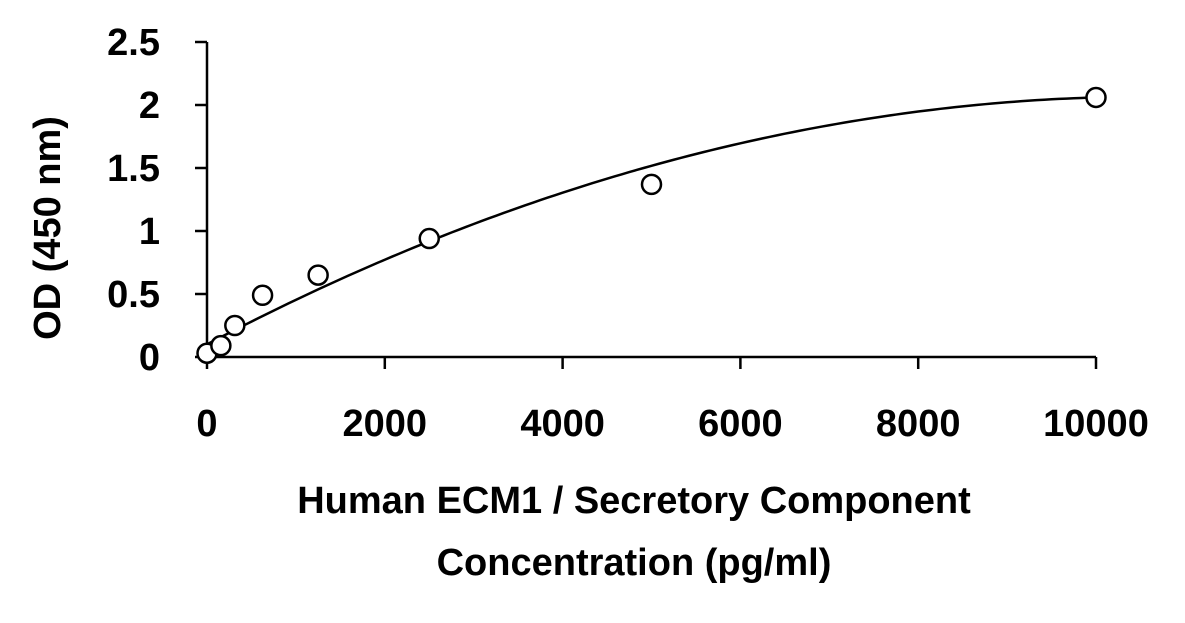  Describe the element at coordinates (672, 401) in the screenshot. I see `x-ticks-group: 0 2000 4000 6000 8000 10000` at that location.